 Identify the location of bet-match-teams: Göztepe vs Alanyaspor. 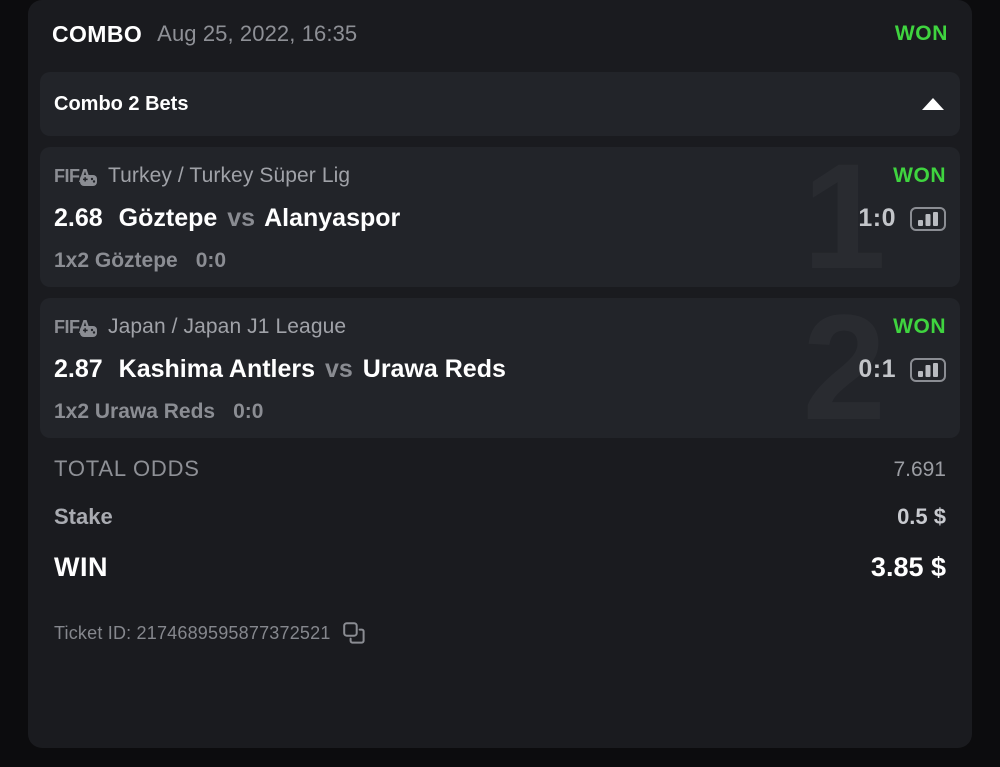
(260, 218).